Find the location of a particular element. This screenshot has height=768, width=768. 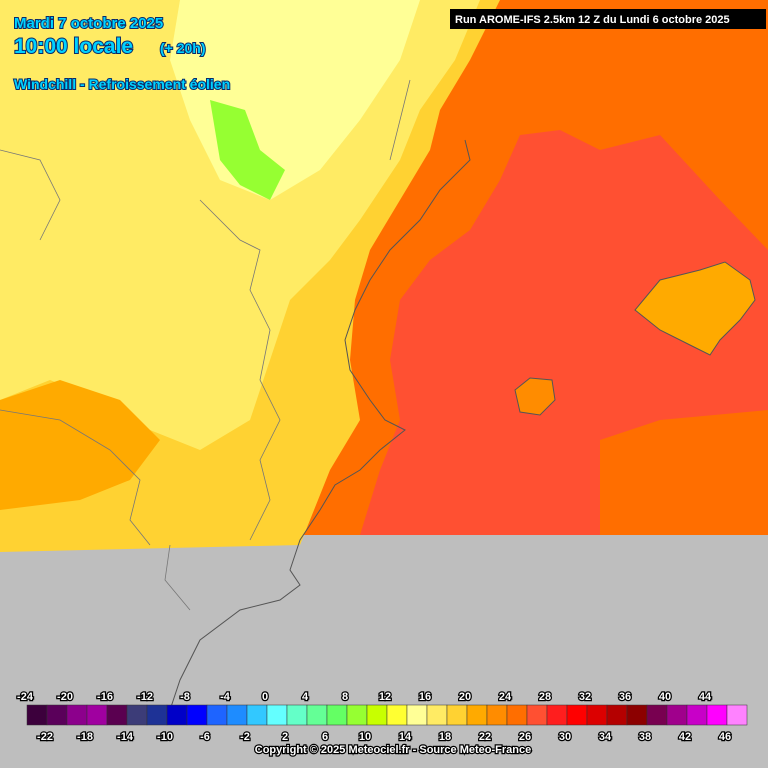

run-box is located at coordinates (608, 19).